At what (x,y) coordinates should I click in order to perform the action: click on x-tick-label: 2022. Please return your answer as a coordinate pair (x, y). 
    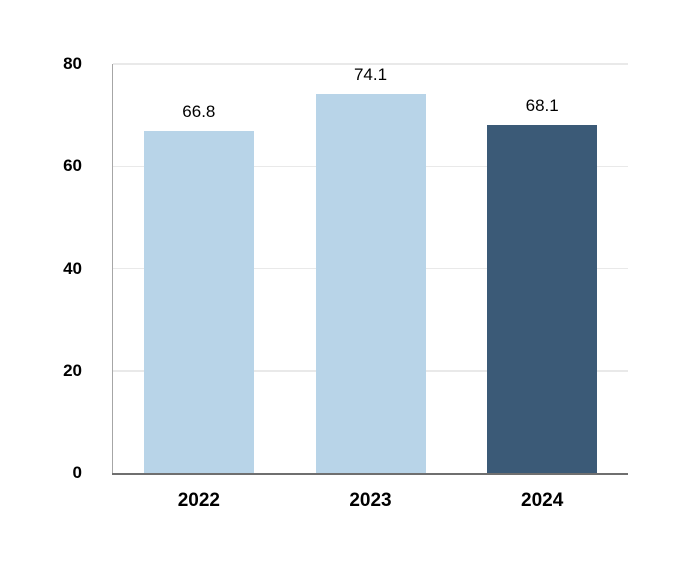
    Looking at the image, I should click on (198, 500).